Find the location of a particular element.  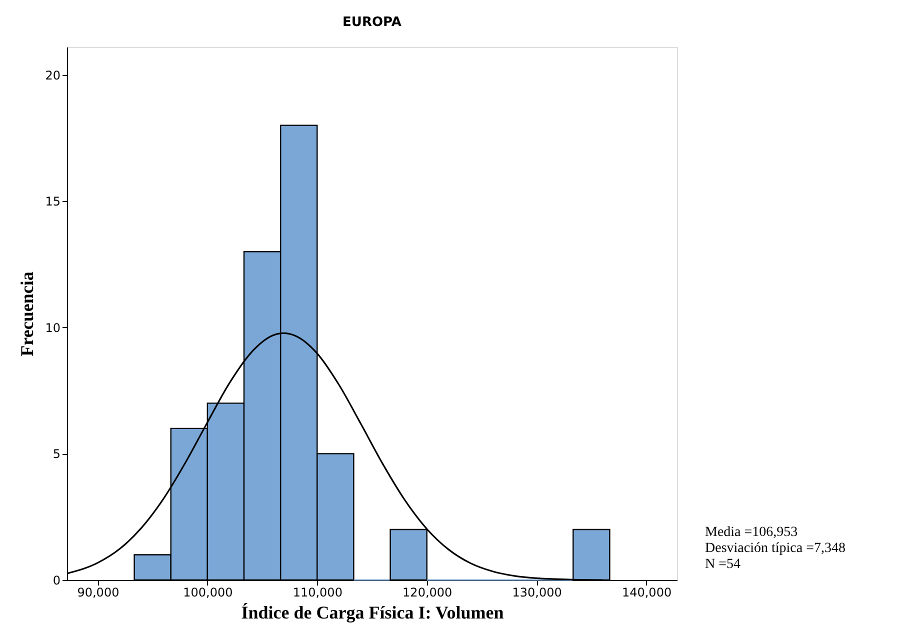

x-axis-title: Índice de Carga Física I: Volumen is located at coordinates (372, 612).